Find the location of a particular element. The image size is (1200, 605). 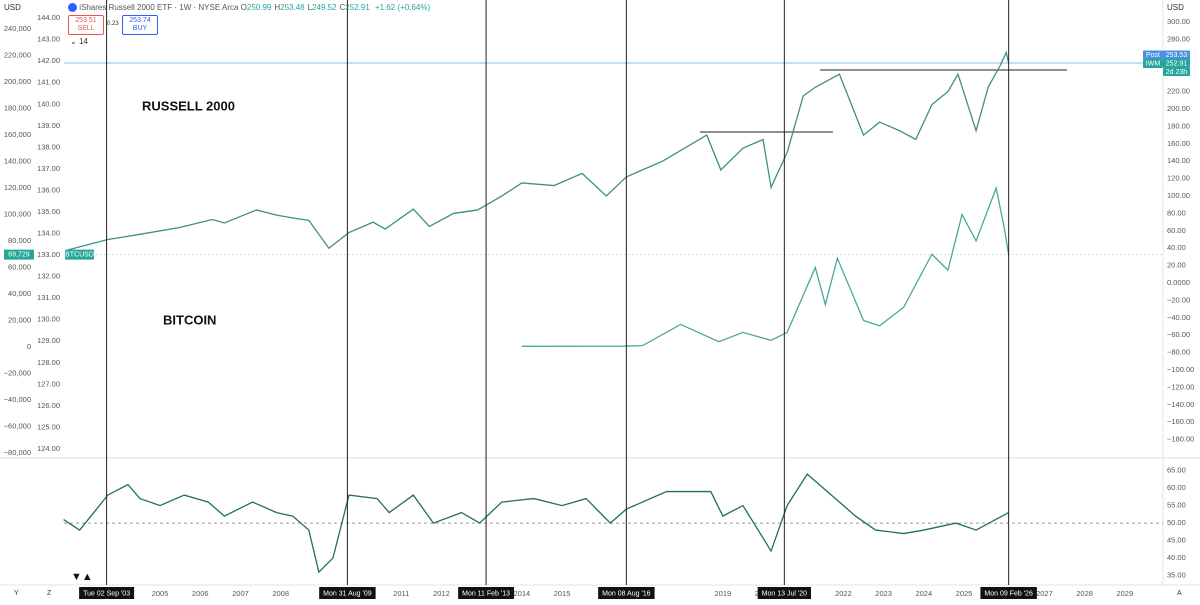

btc-price-tag: 69,729 is located at coordinates (19, 254).